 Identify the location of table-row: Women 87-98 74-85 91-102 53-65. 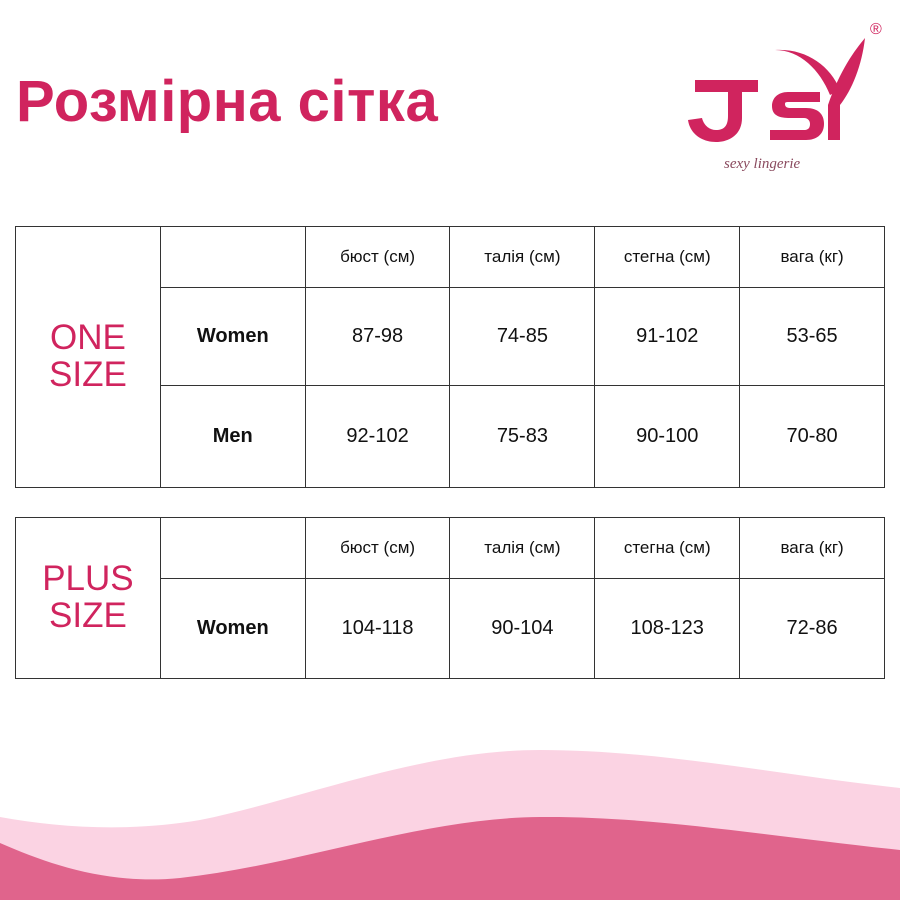
(450, 336).